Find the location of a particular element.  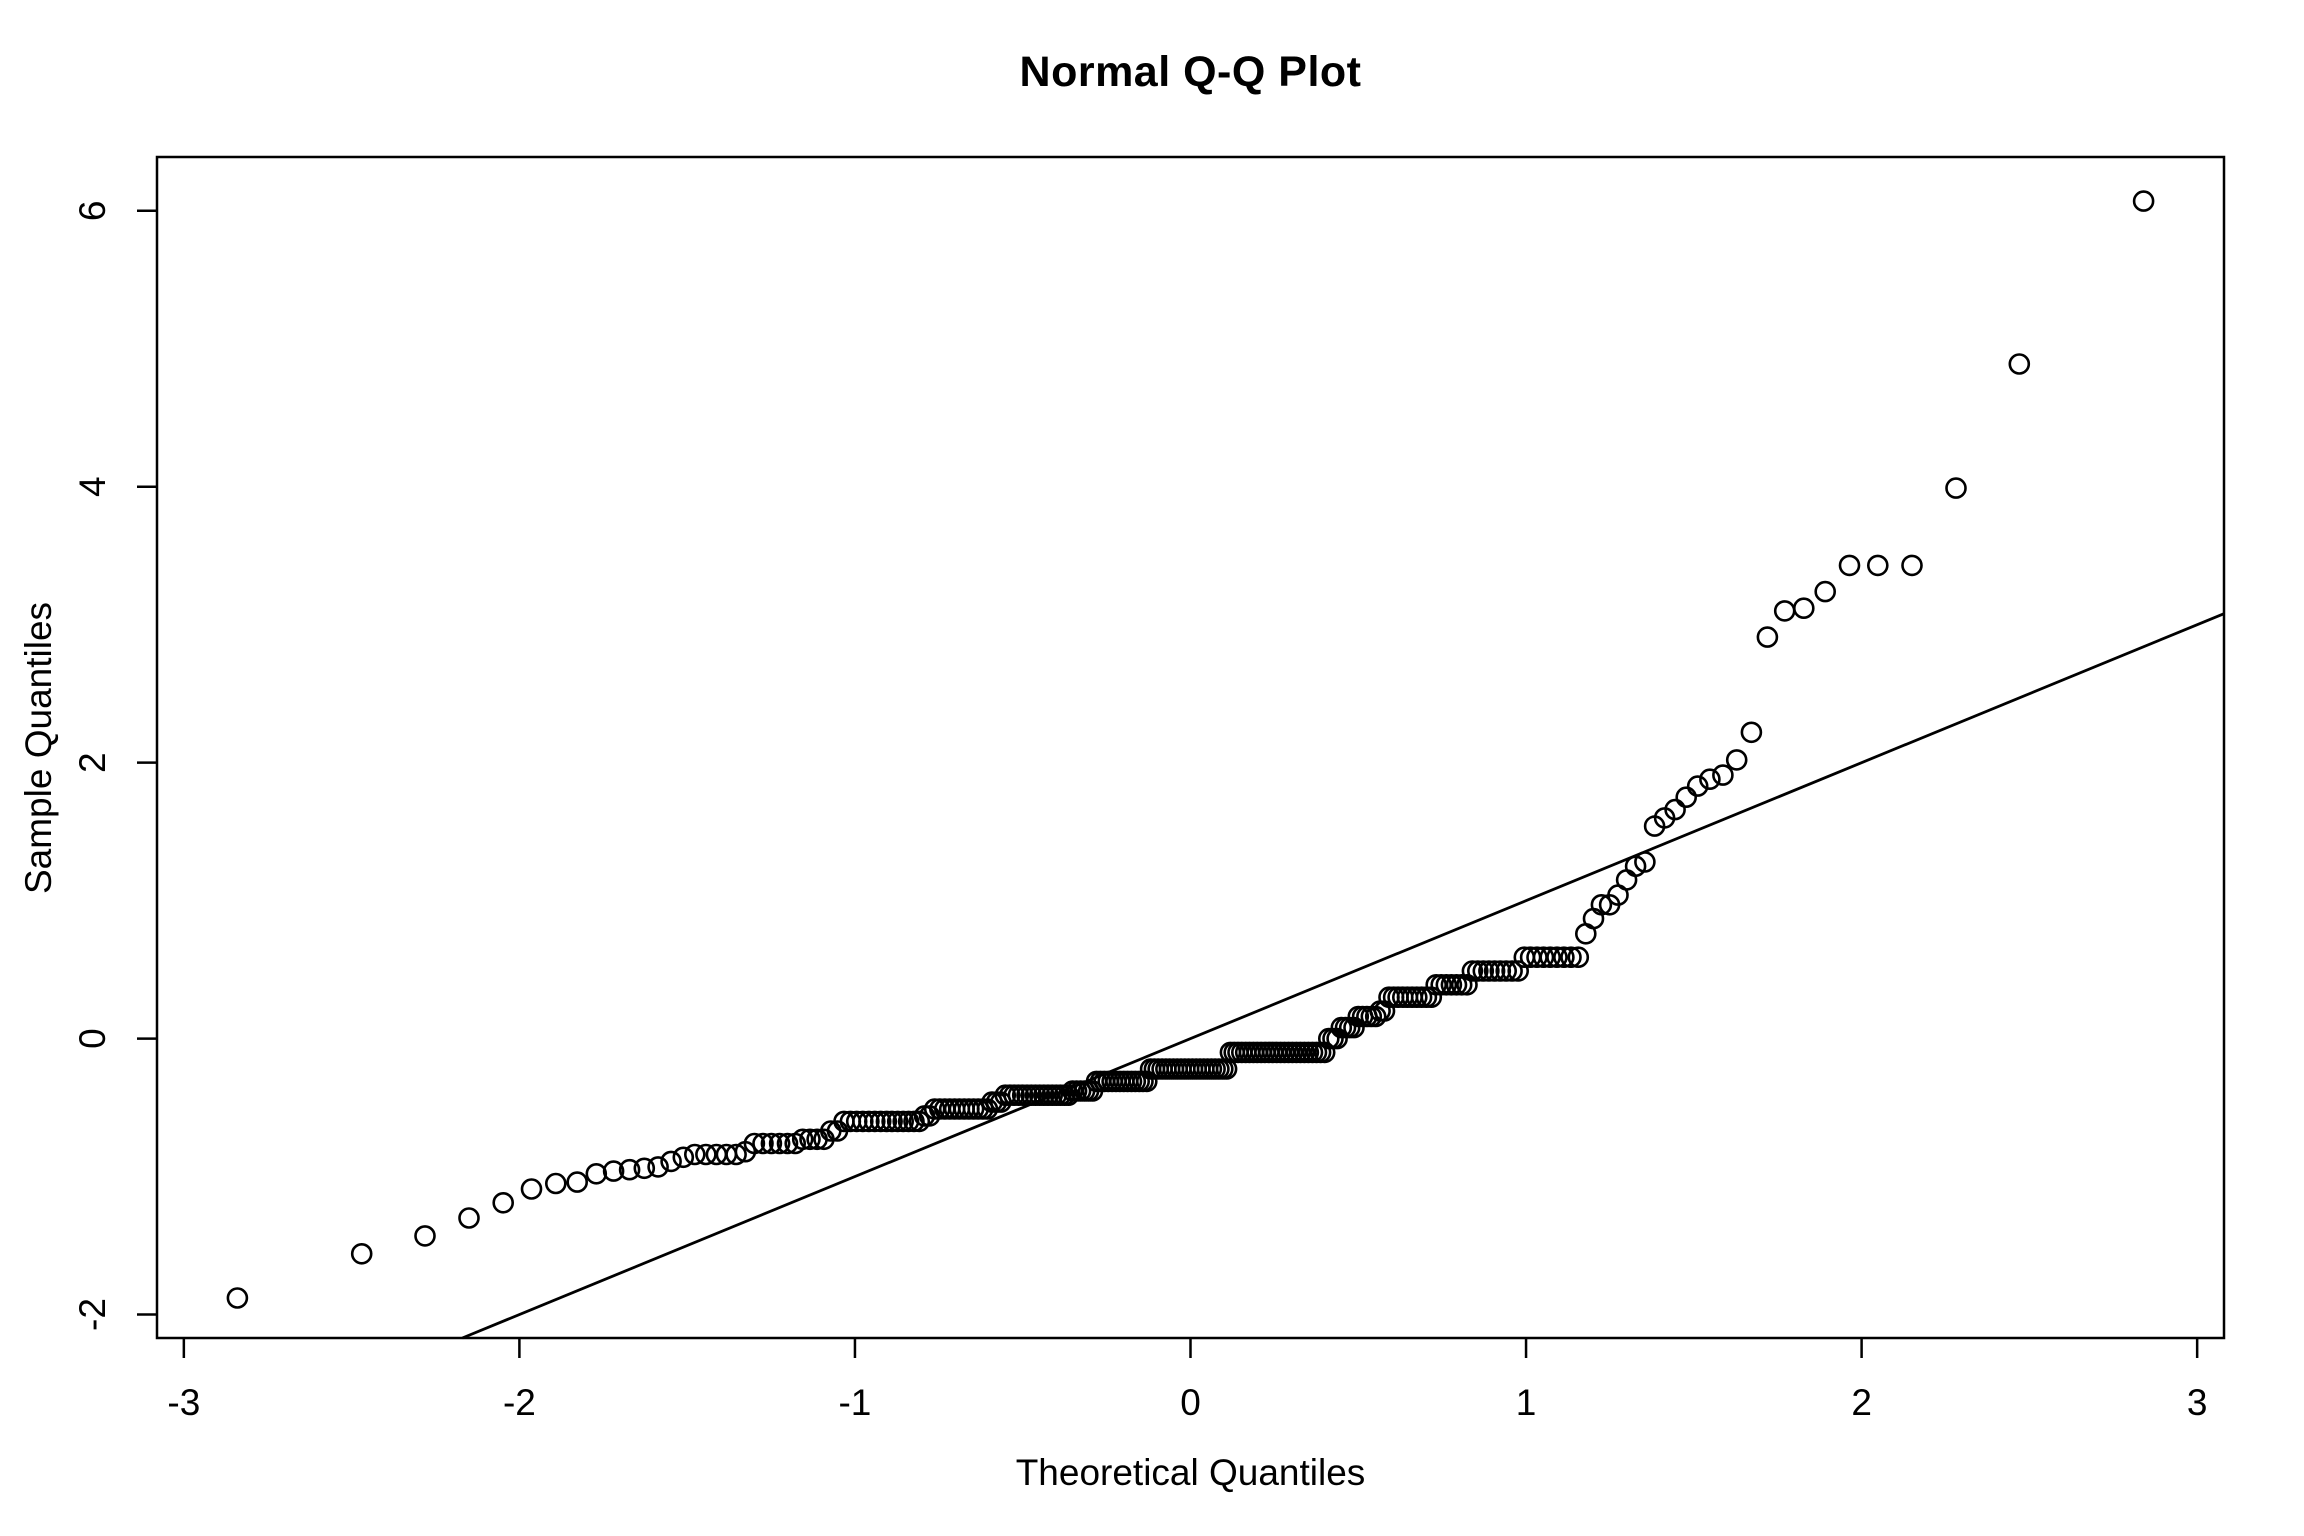

y-tick-label-4: 6 is located at coordinates (92, 211).